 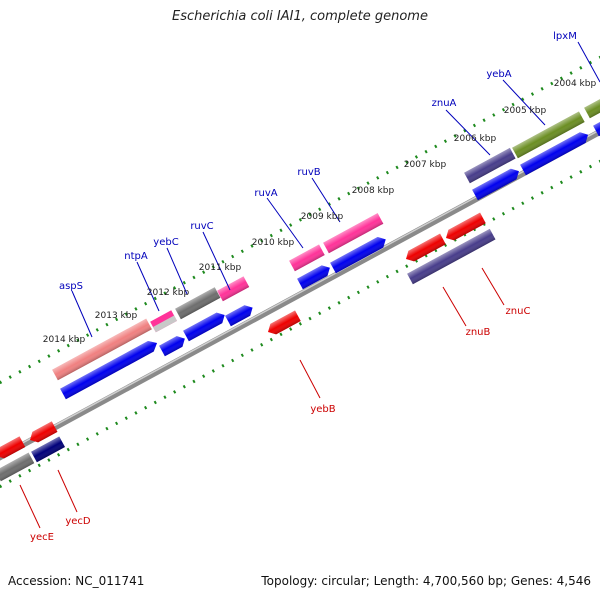 What do you see at coordinates (424, 249) in the screenshot?
I see `cds-znuB` at bounding box center [424, 249].